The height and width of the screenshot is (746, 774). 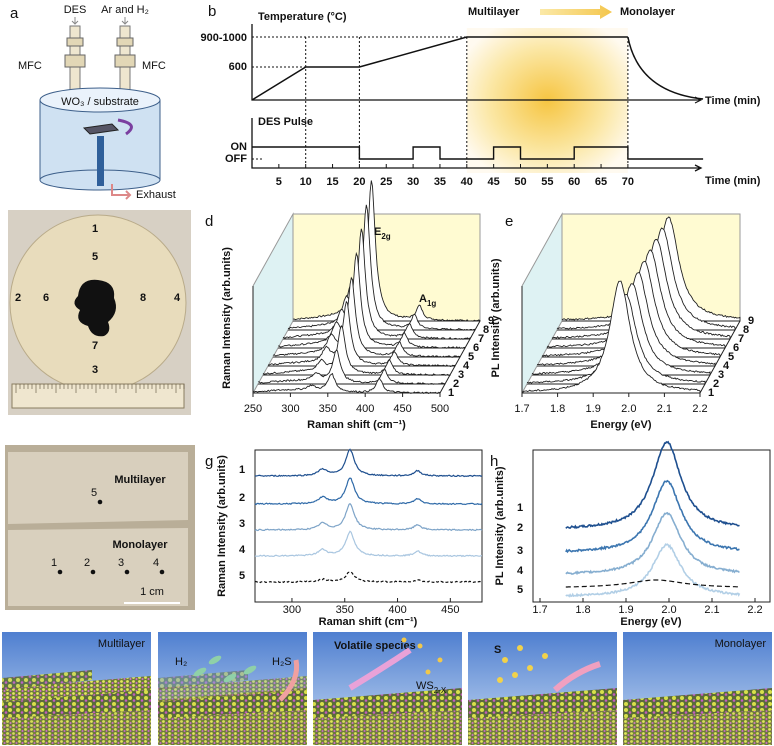 I want to click on tick-label: 450, so click(x=402, y=409).